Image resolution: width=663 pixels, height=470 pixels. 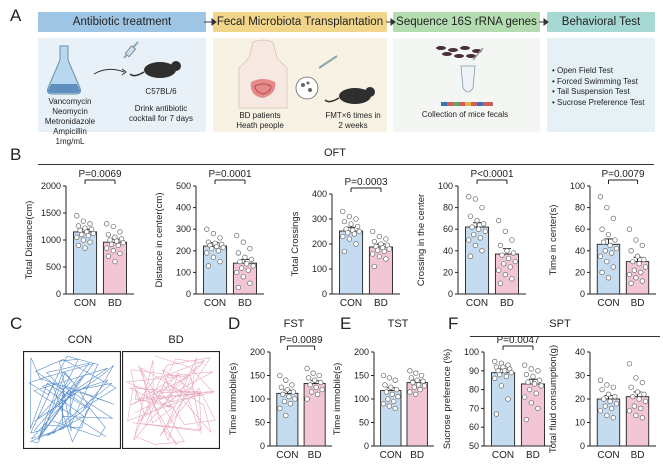 What do you see at coordinates (29, 240) in the screenshot?
I see `y-axis-label-0: Total Distance(cm)` at bounding box center [29, 240].